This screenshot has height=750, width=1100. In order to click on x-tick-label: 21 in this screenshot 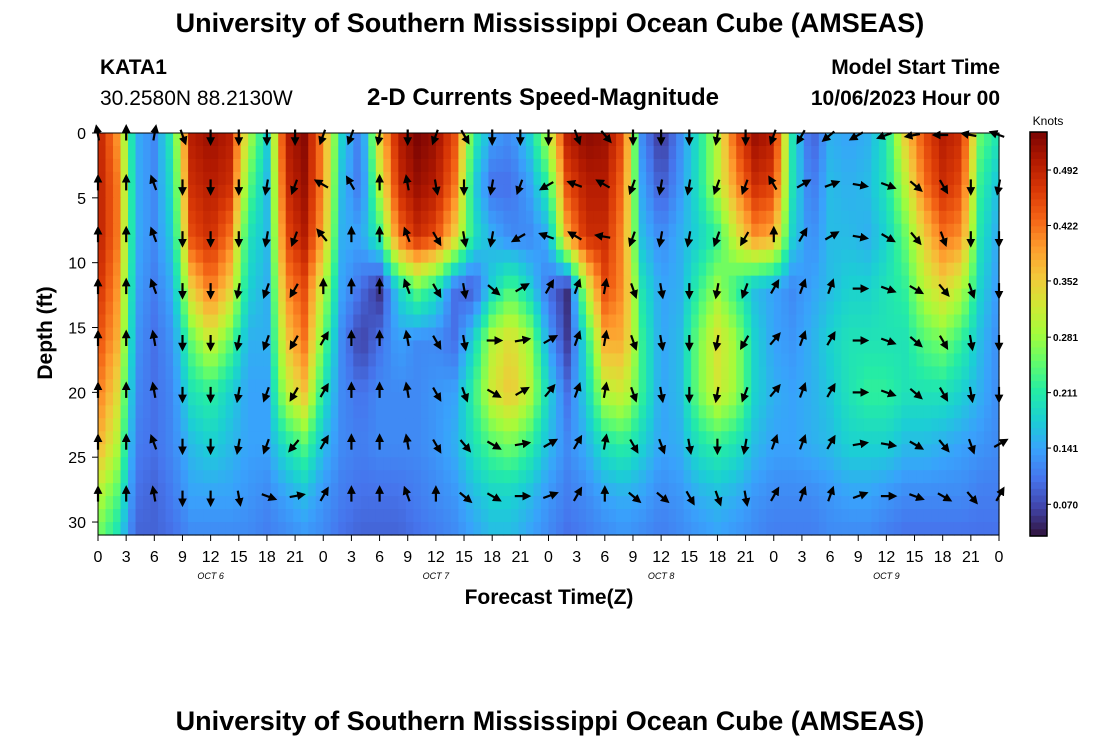, I will do `click(295, 557)`.